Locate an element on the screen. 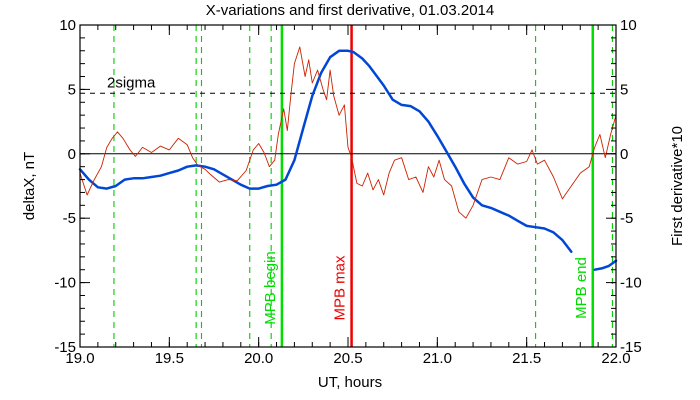 The width and height of the screenshot is (700, 400). y-left-tick-label: -15 is located at coordinates (65, 347).